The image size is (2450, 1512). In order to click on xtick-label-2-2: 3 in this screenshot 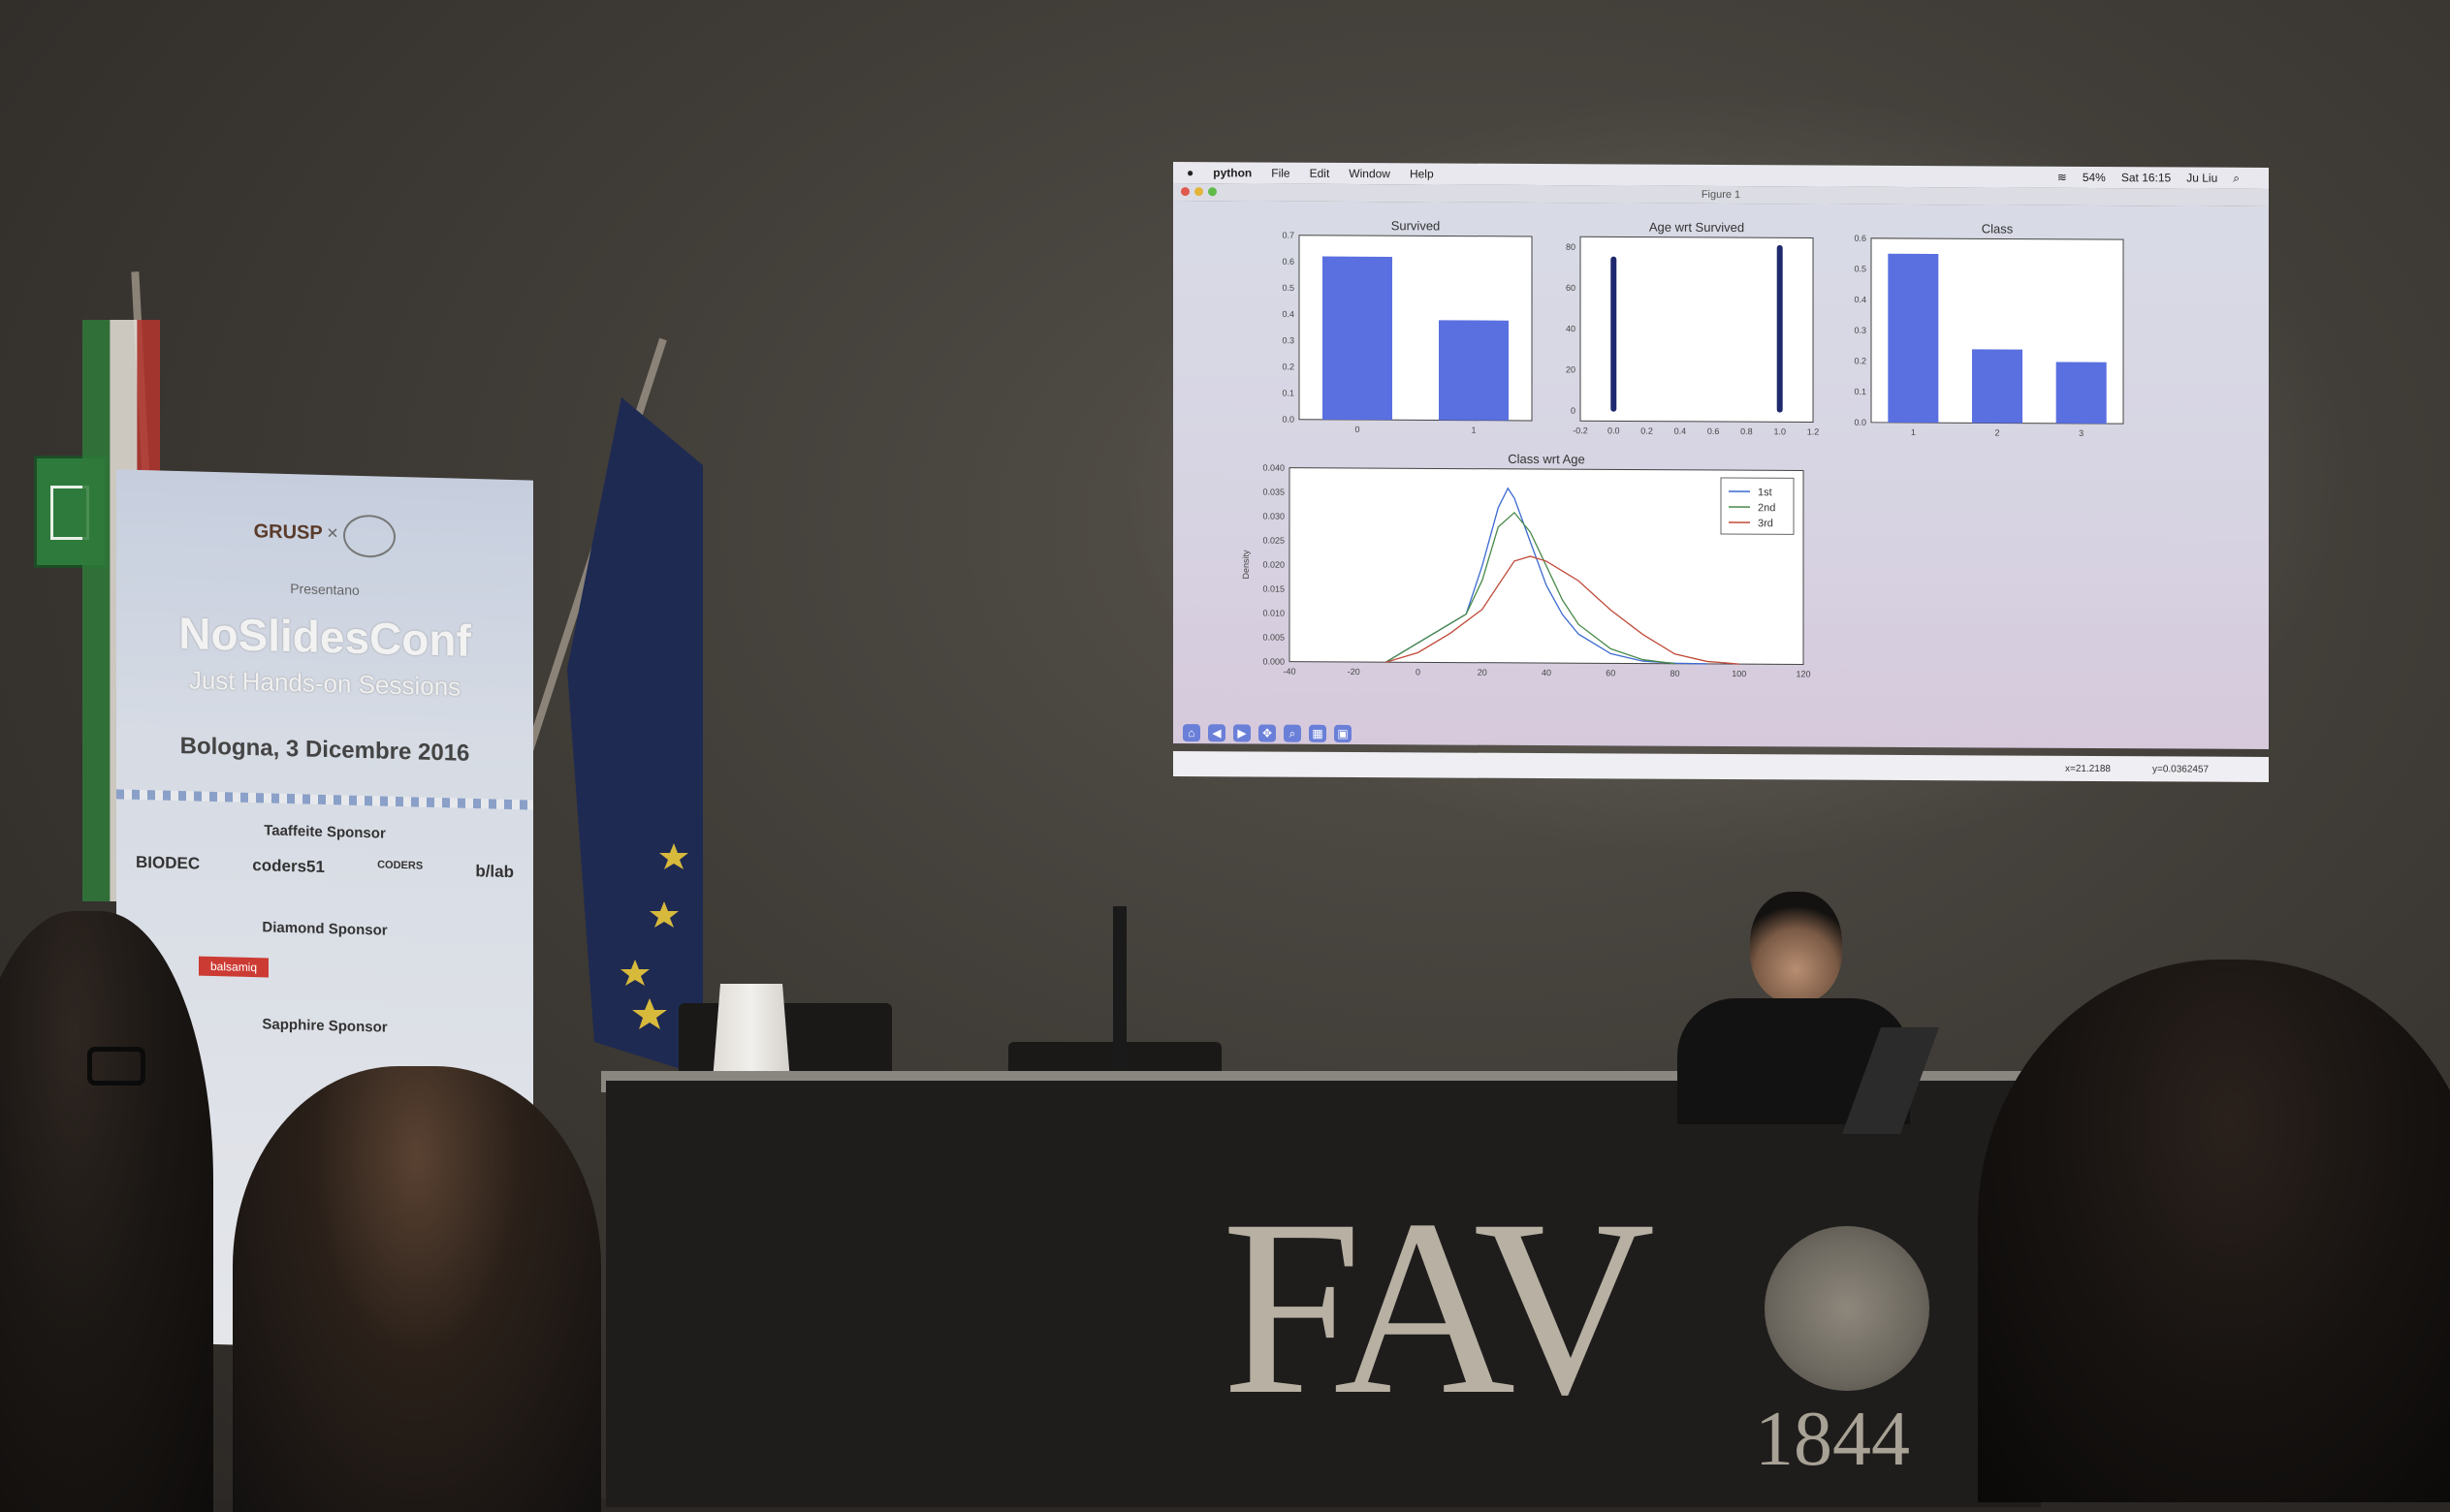, I will do `click(2081, 433)`.